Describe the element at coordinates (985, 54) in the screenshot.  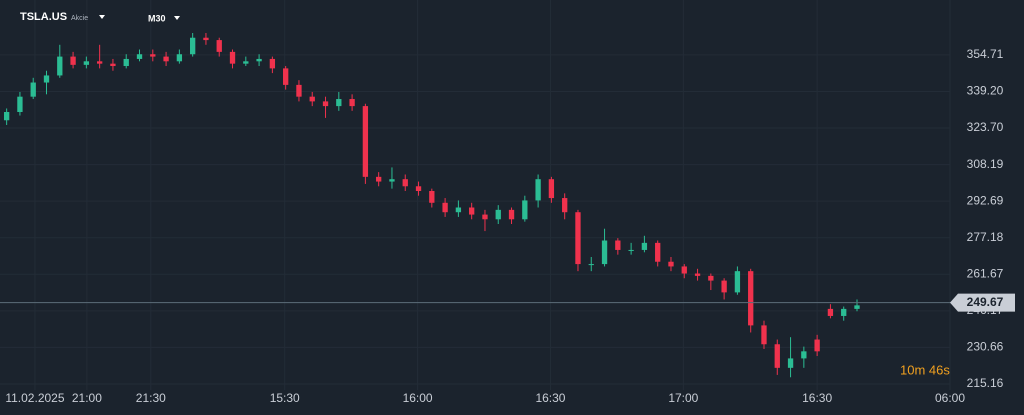
I see `y-tick-label: 354.71` at that location.